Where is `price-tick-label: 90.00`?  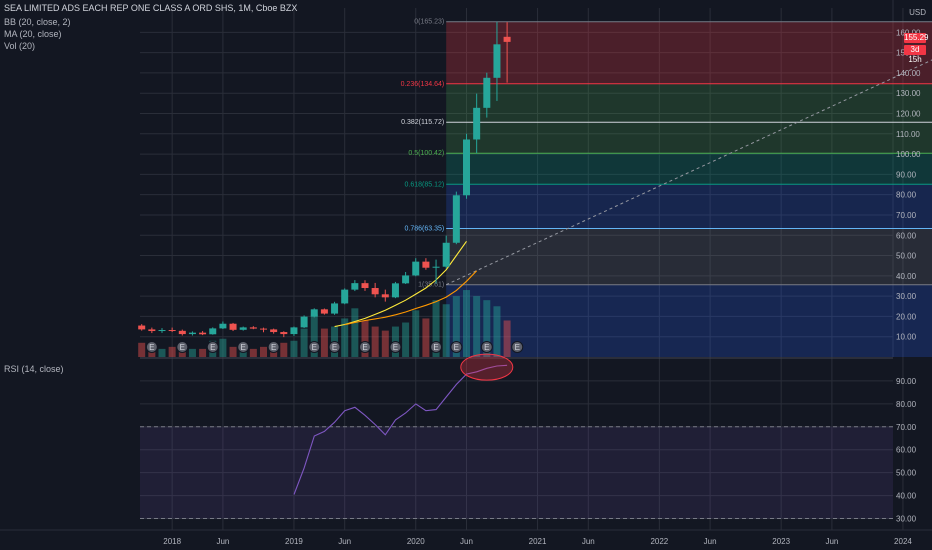 price-tick-label: 90.00 is located at coordinates (906, 174).